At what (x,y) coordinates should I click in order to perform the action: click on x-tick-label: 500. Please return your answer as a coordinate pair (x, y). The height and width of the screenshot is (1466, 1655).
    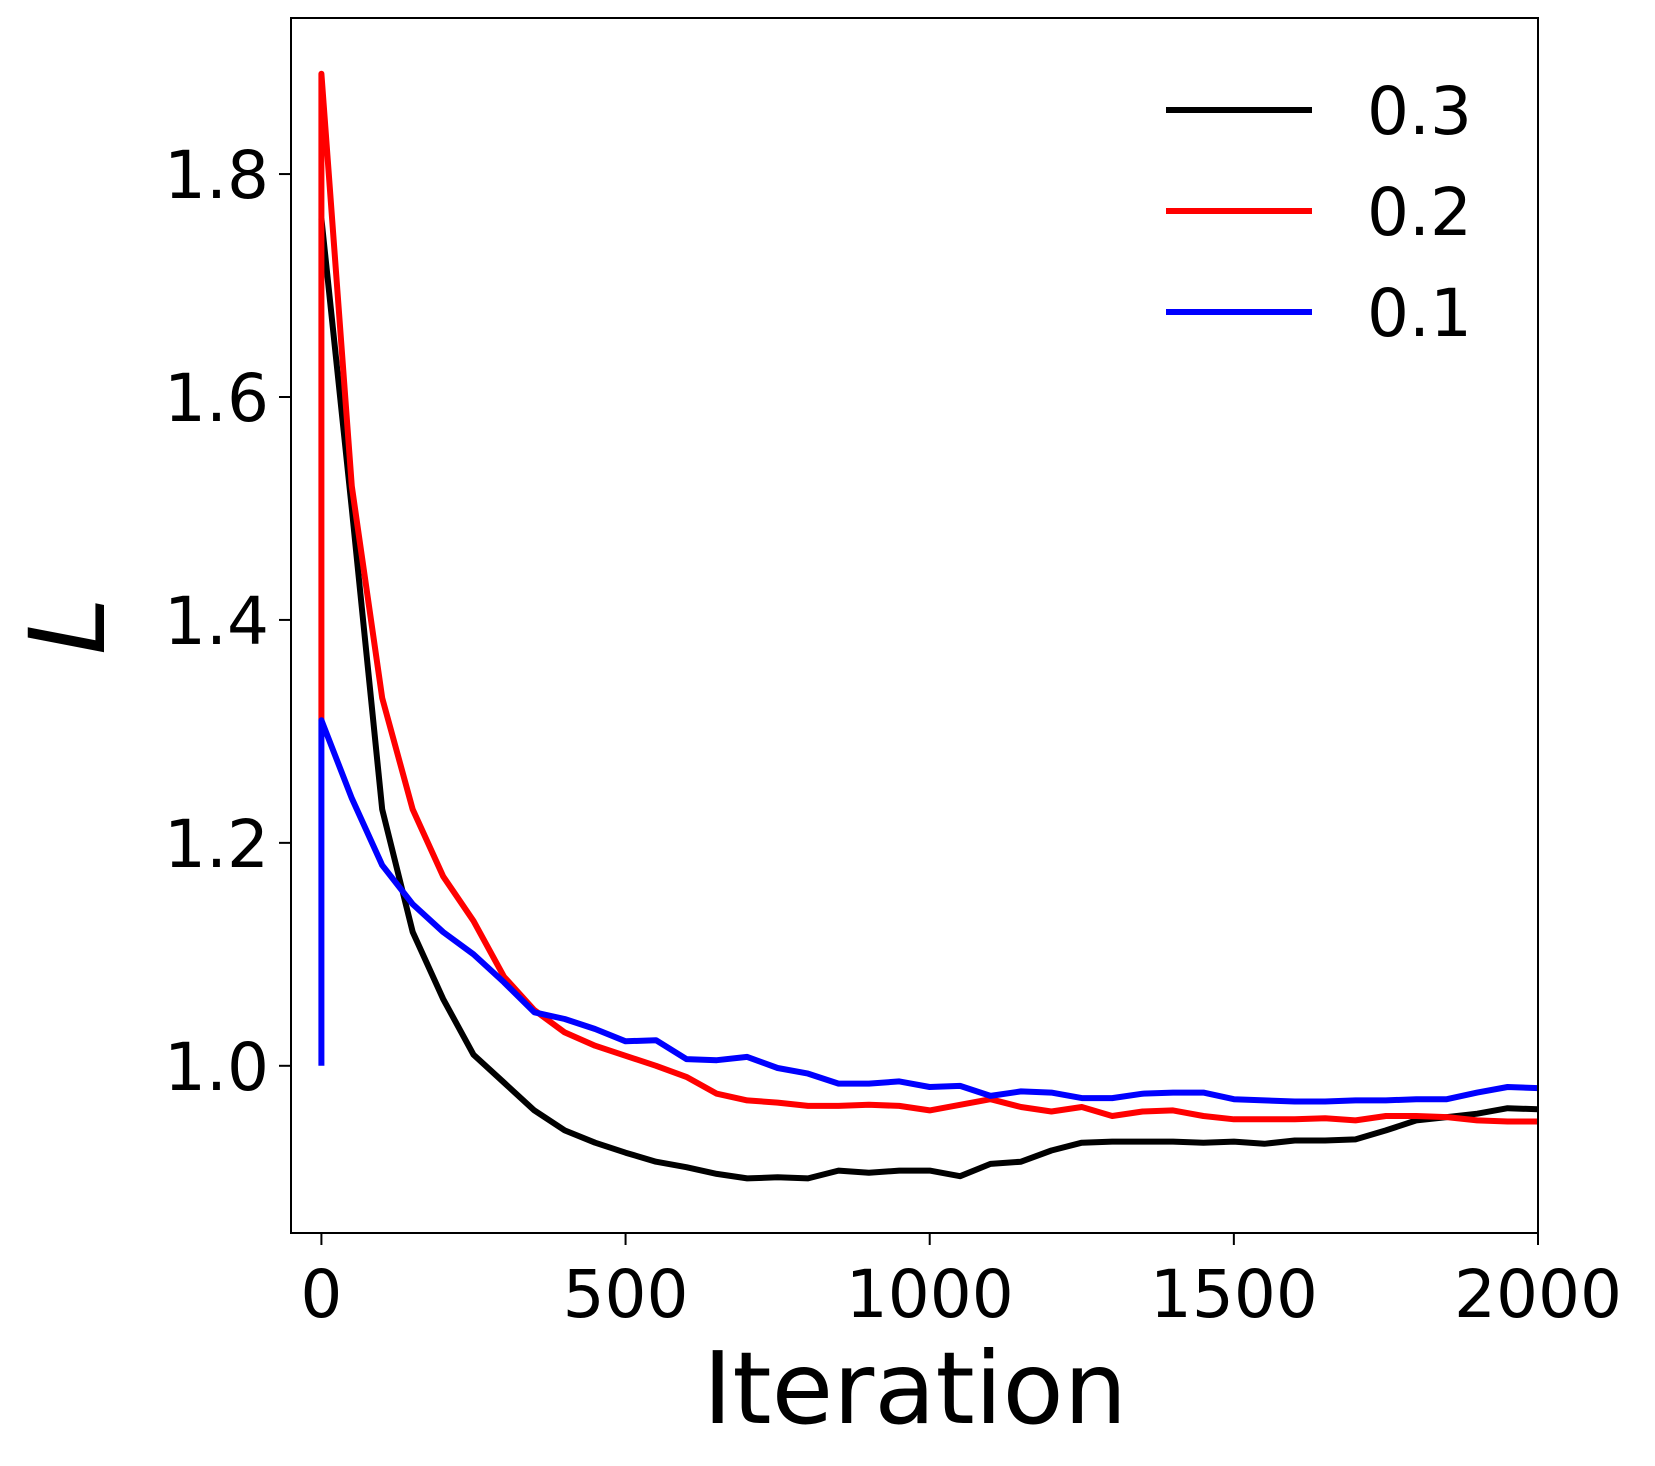
    Looking at the image, I should click on (626, 1294).